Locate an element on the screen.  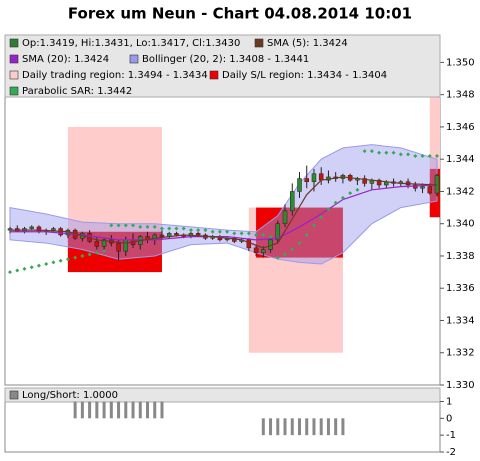
sma5-line is located at coordinates (224, 212).